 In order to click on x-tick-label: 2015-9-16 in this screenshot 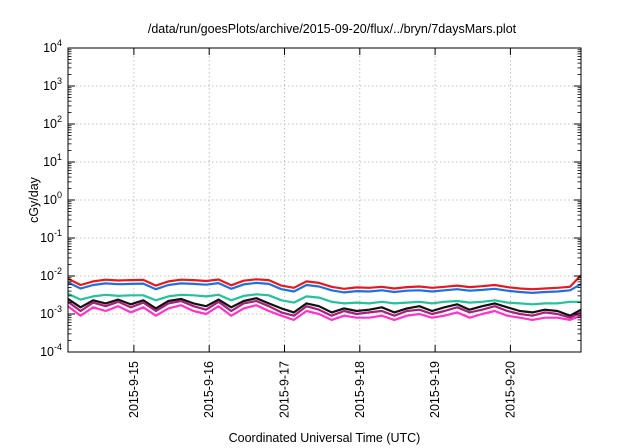, I will do `click(209, 389)`.